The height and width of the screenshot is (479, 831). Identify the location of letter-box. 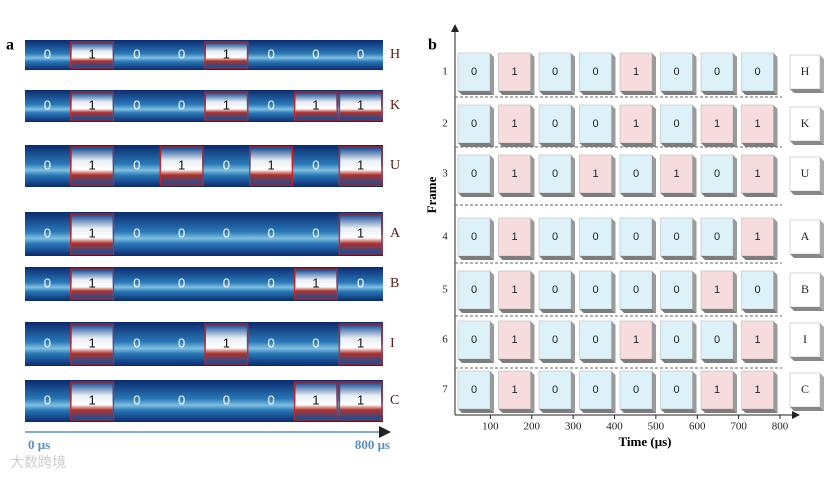
(805, 174).